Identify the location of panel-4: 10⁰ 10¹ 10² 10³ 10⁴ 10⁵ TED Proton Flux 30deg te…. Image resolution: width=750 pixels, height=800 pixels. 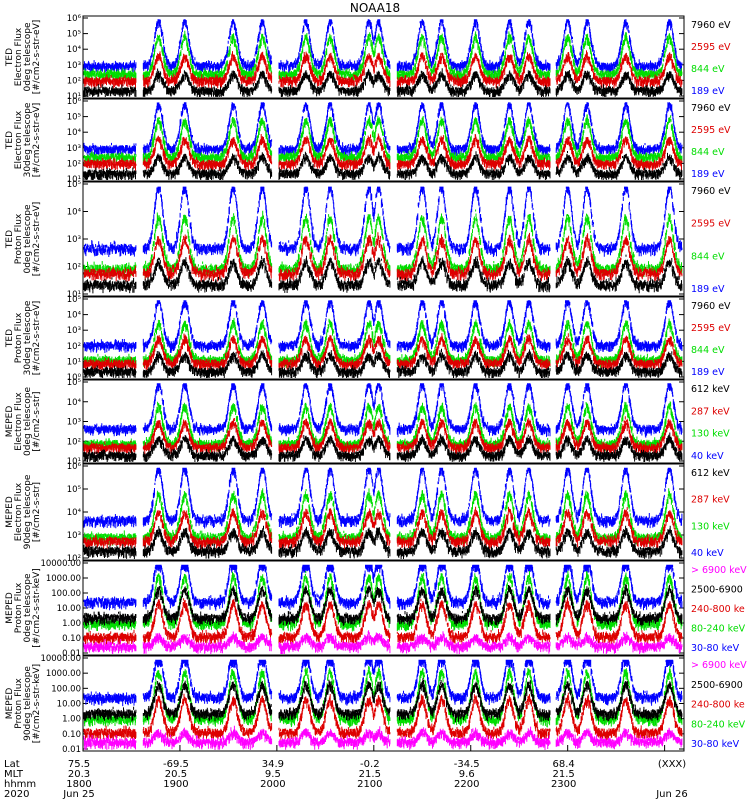
(368, 339).